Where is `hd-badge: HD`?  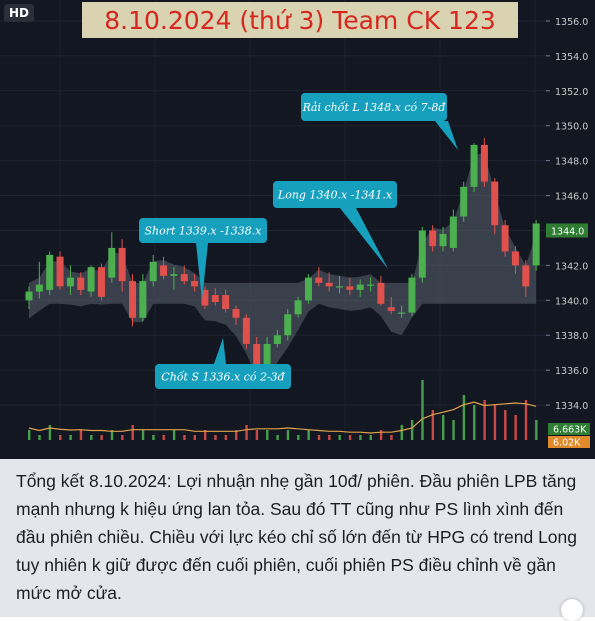
hd-badge: HD is located at coordinates (19, 13).